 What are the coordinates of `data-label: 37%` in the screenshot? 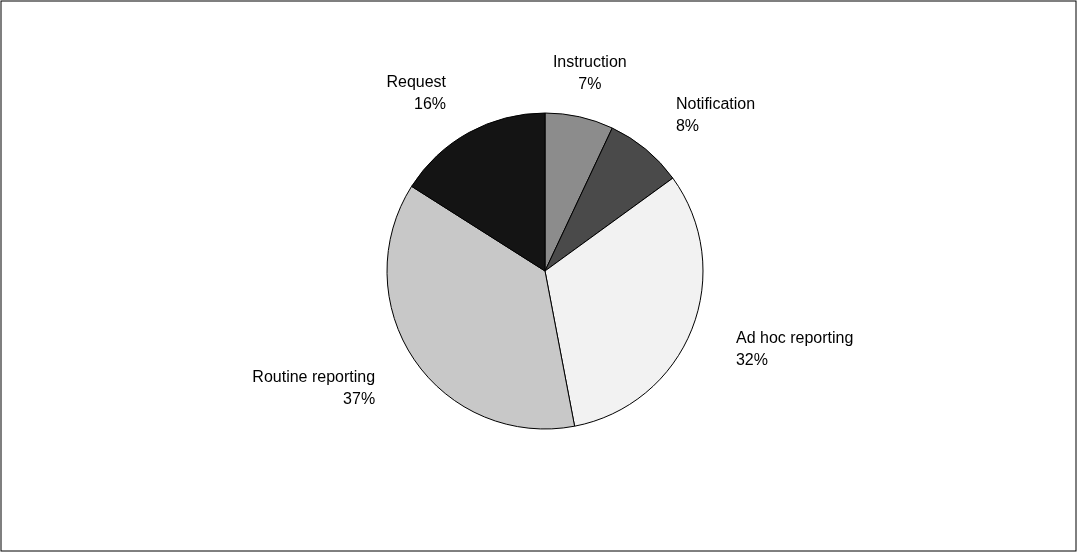 It's located at (359, 399).